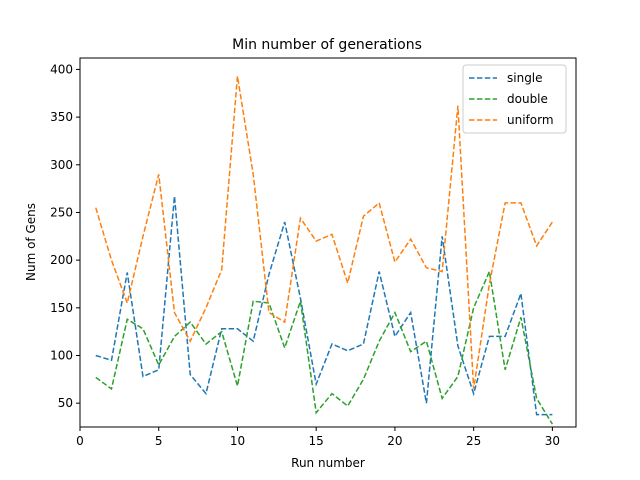  What do you see at coordinates (65, 236) in the screenshot?
I see `y-axis: 50 100 150 200 250 300 350 400` at bounding box center [65, 236].